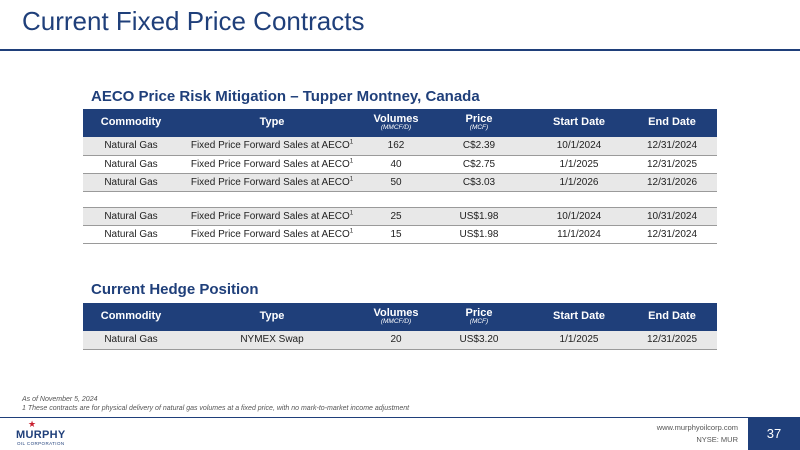  Describe the element at coordinates (396, 234) in the screenshot. I see `cell-volumes: 15` at that location.